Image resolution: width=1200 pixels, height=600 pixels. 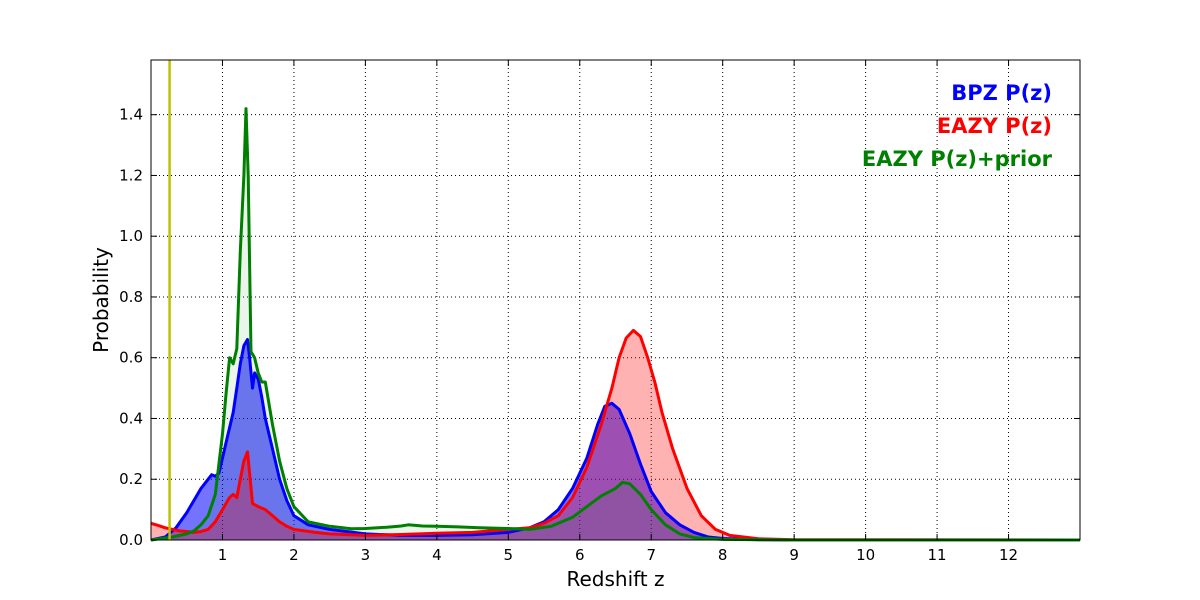 What do you see at coordinates (131, 418) in the screenshot?
I see `y-tick-label: 0.4` at bounding box center [131, 418].